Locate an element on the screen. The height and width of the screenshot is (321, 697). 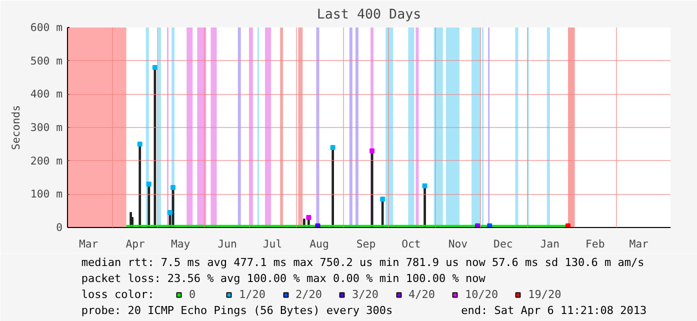
y-tick-label: 0 is located at coordinates (59, 227).